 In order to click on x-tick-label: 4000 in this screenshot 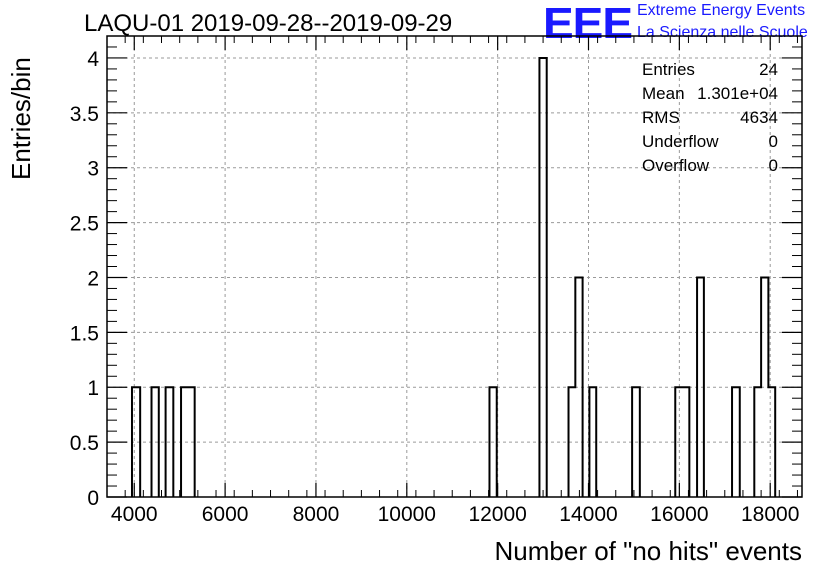, I will do `click(134, 514)`.